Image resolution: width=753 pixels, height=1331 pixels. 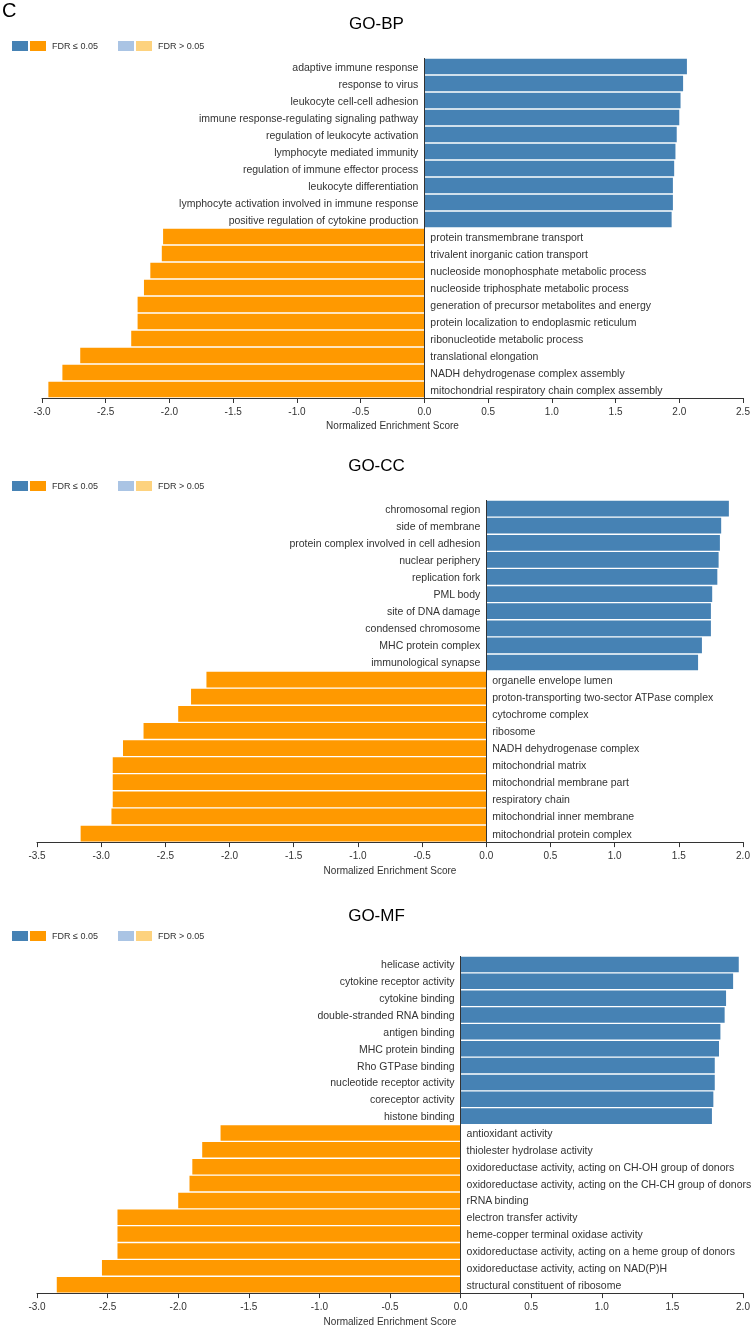 I want to click on category-label: nucleotide receptor activity, so click(x=392, y=1082).